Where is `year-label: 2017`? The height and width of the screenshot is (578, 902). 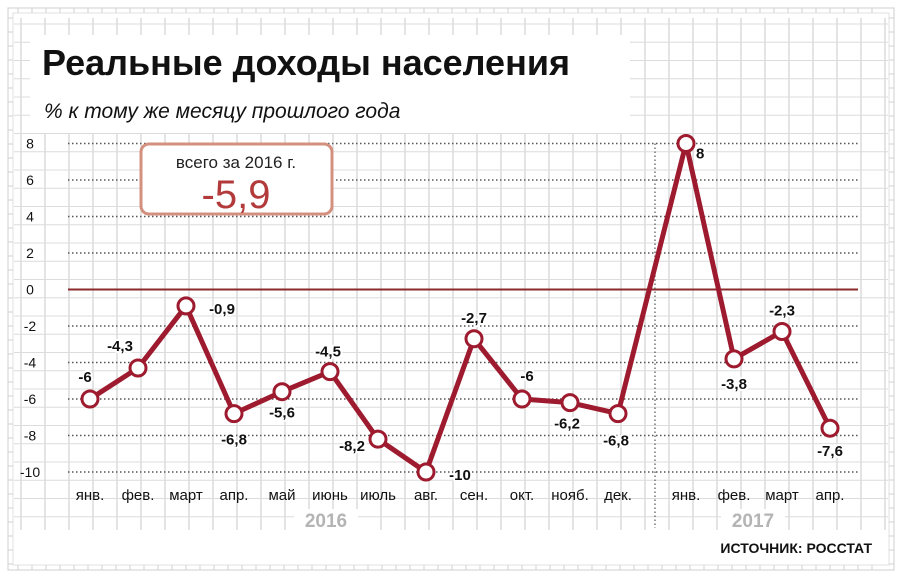
year-label: 2017 is located at coordinates (753, 521).